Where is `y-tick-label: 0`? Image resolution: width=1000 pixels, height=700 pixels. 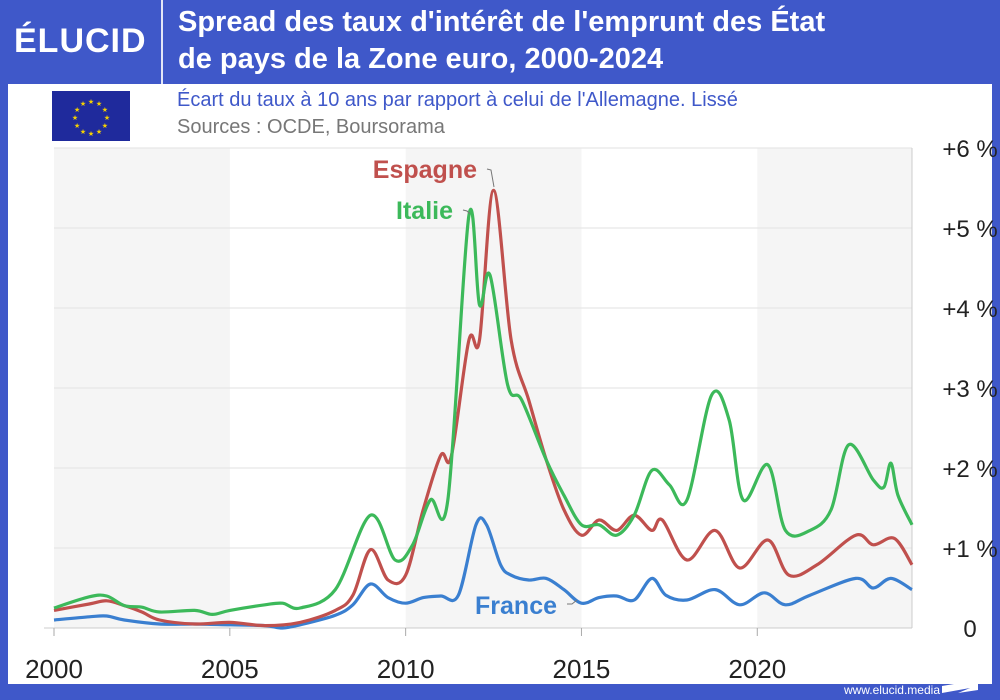 y-tick-label: 0 is located at coordinates (969, 629).